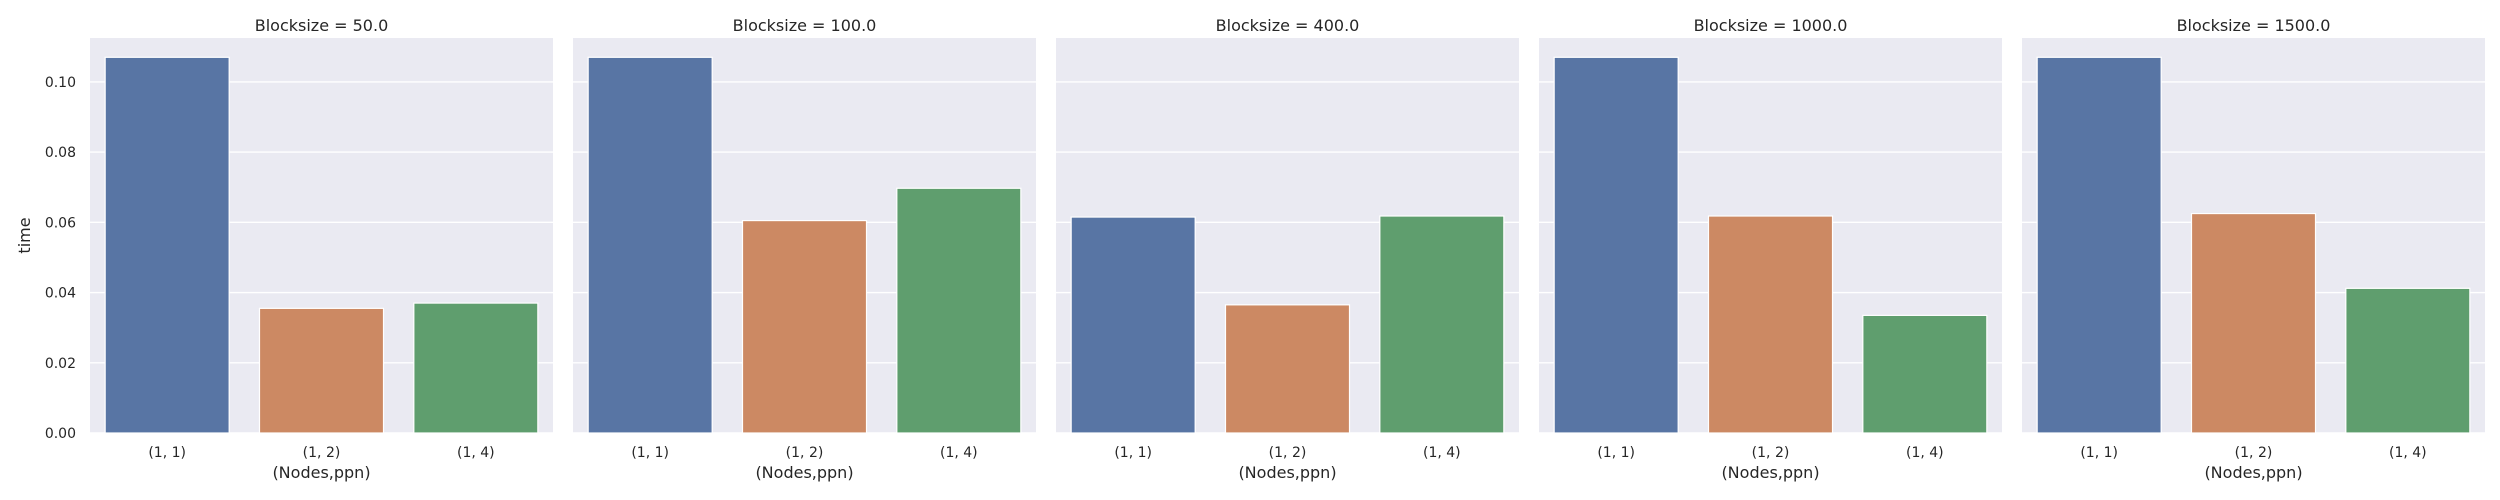 The width and height of the screenshot is (2500, 500). What do you see at coordinates (2254, 25) in the screenshot?
I see `facet-title: Blocksize = 1500.0` at bounding box center [2254, 25].